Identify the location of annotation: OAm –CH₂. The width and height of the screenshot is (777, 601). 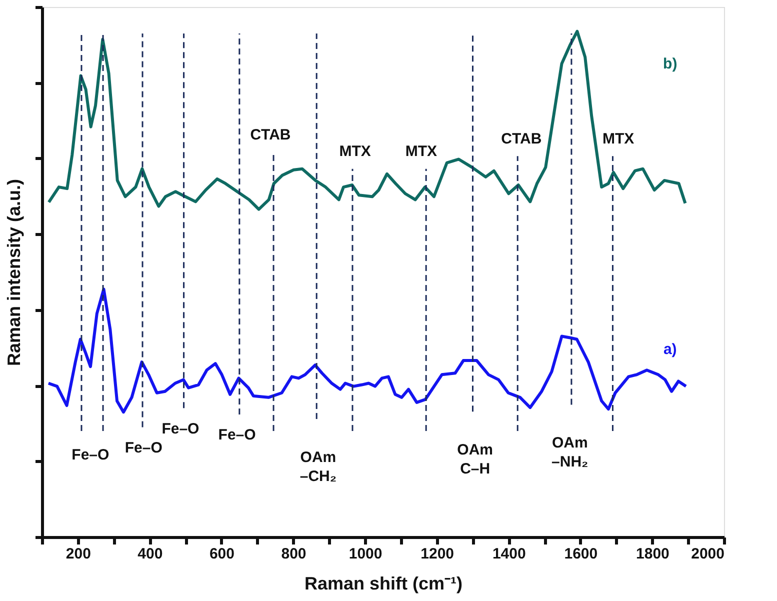
(318, 466).